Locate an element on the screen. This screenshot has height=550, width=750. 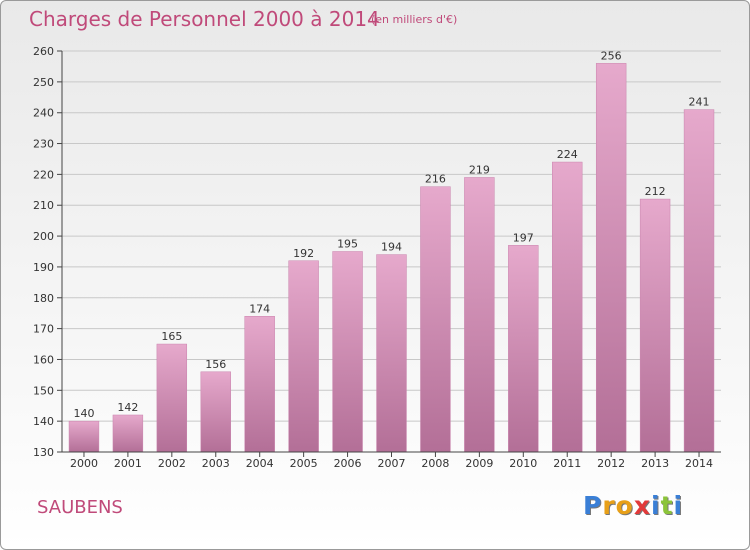
x-tick-label-2004: 2004 is located at coordinates (260, 463).